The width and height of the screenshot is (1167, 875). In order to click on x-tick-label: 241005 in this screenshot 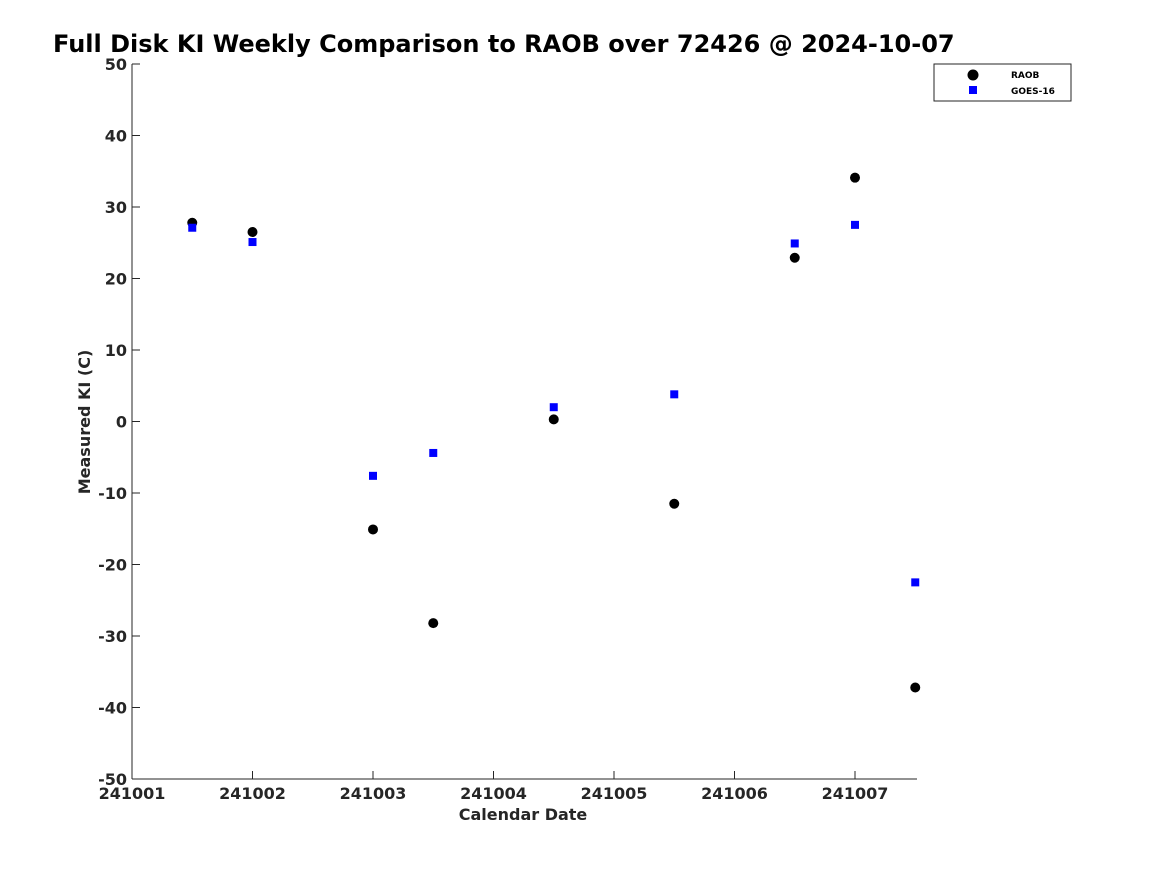, I will do `click(614, 793)`.